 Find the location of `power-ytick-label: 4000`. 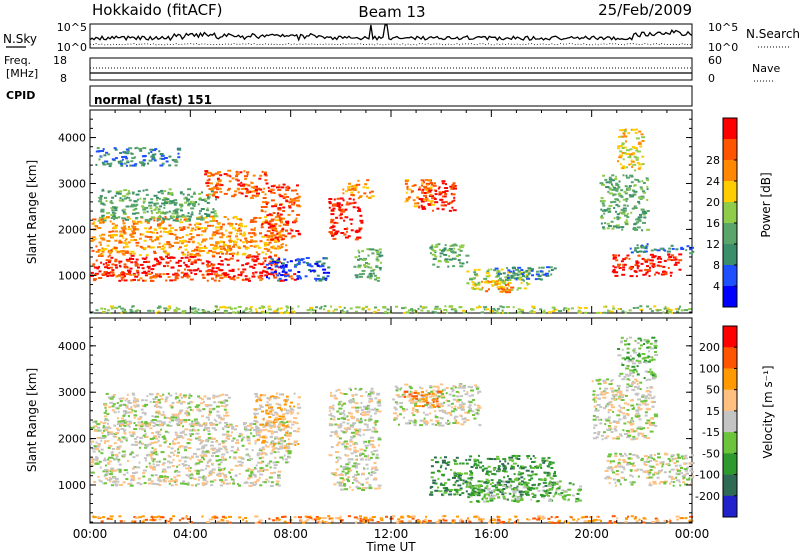

power-ytick-label: 4000 is located at coordinates (72, 138).